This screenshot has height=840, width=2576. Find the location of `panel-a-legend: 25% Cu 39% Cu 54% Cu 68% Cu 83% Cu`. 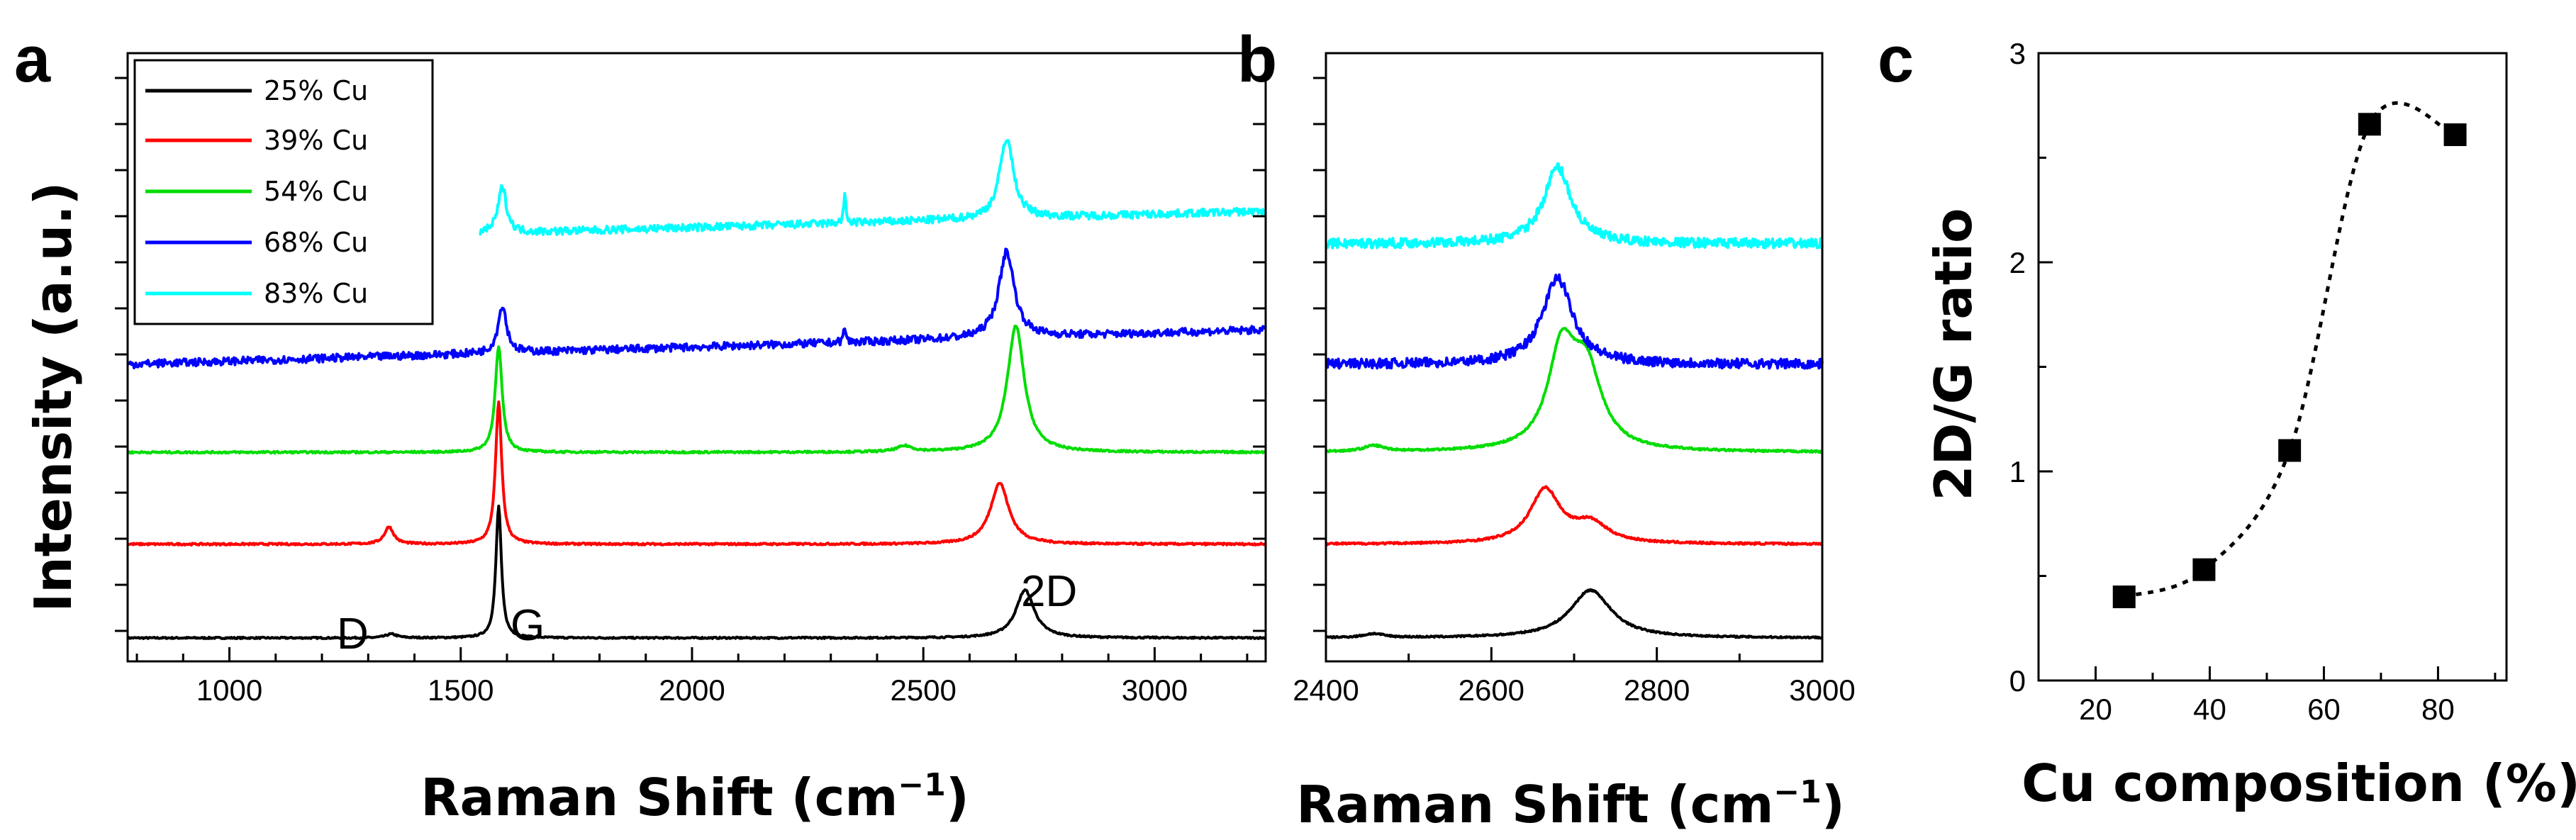

panel-a-legend: 25% Cu 39% Cu 54% Cu 68% Cu 83% Cu is located at coordinates (283, 192).